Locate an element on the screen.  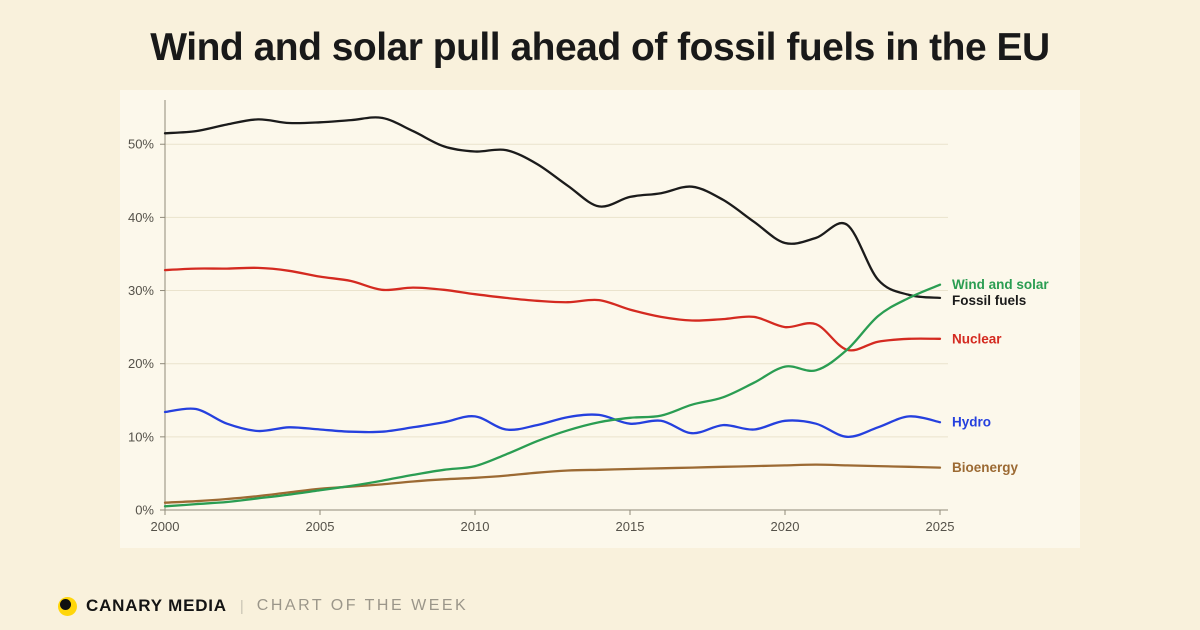
y-axis-tick-label: 30% is located at coordinates (141, 290).